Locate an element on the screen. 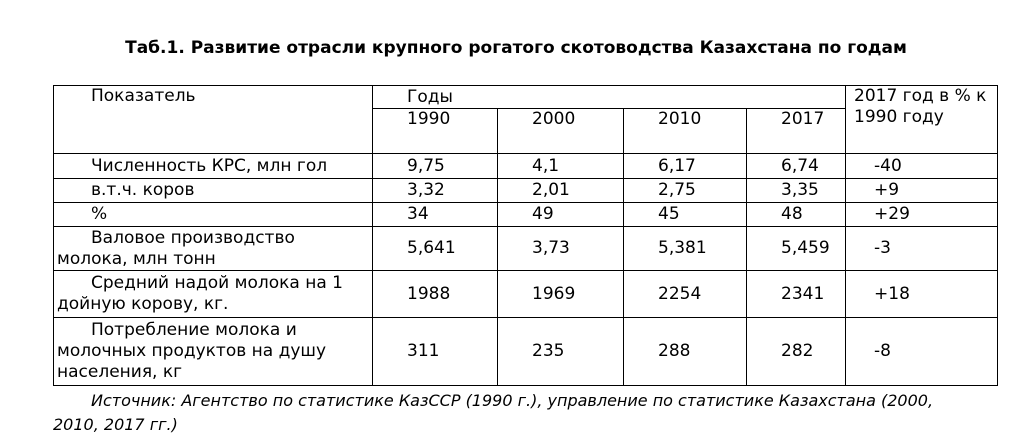  value-cell: 45 is located at coordinates (685, 214).